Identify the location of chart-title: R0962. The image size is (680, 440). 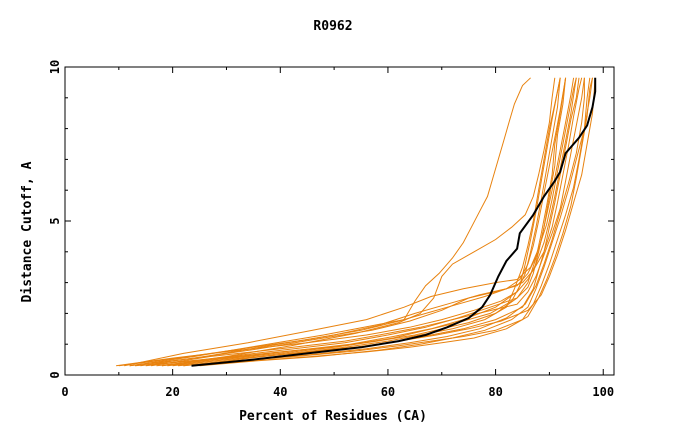
(332, 26).